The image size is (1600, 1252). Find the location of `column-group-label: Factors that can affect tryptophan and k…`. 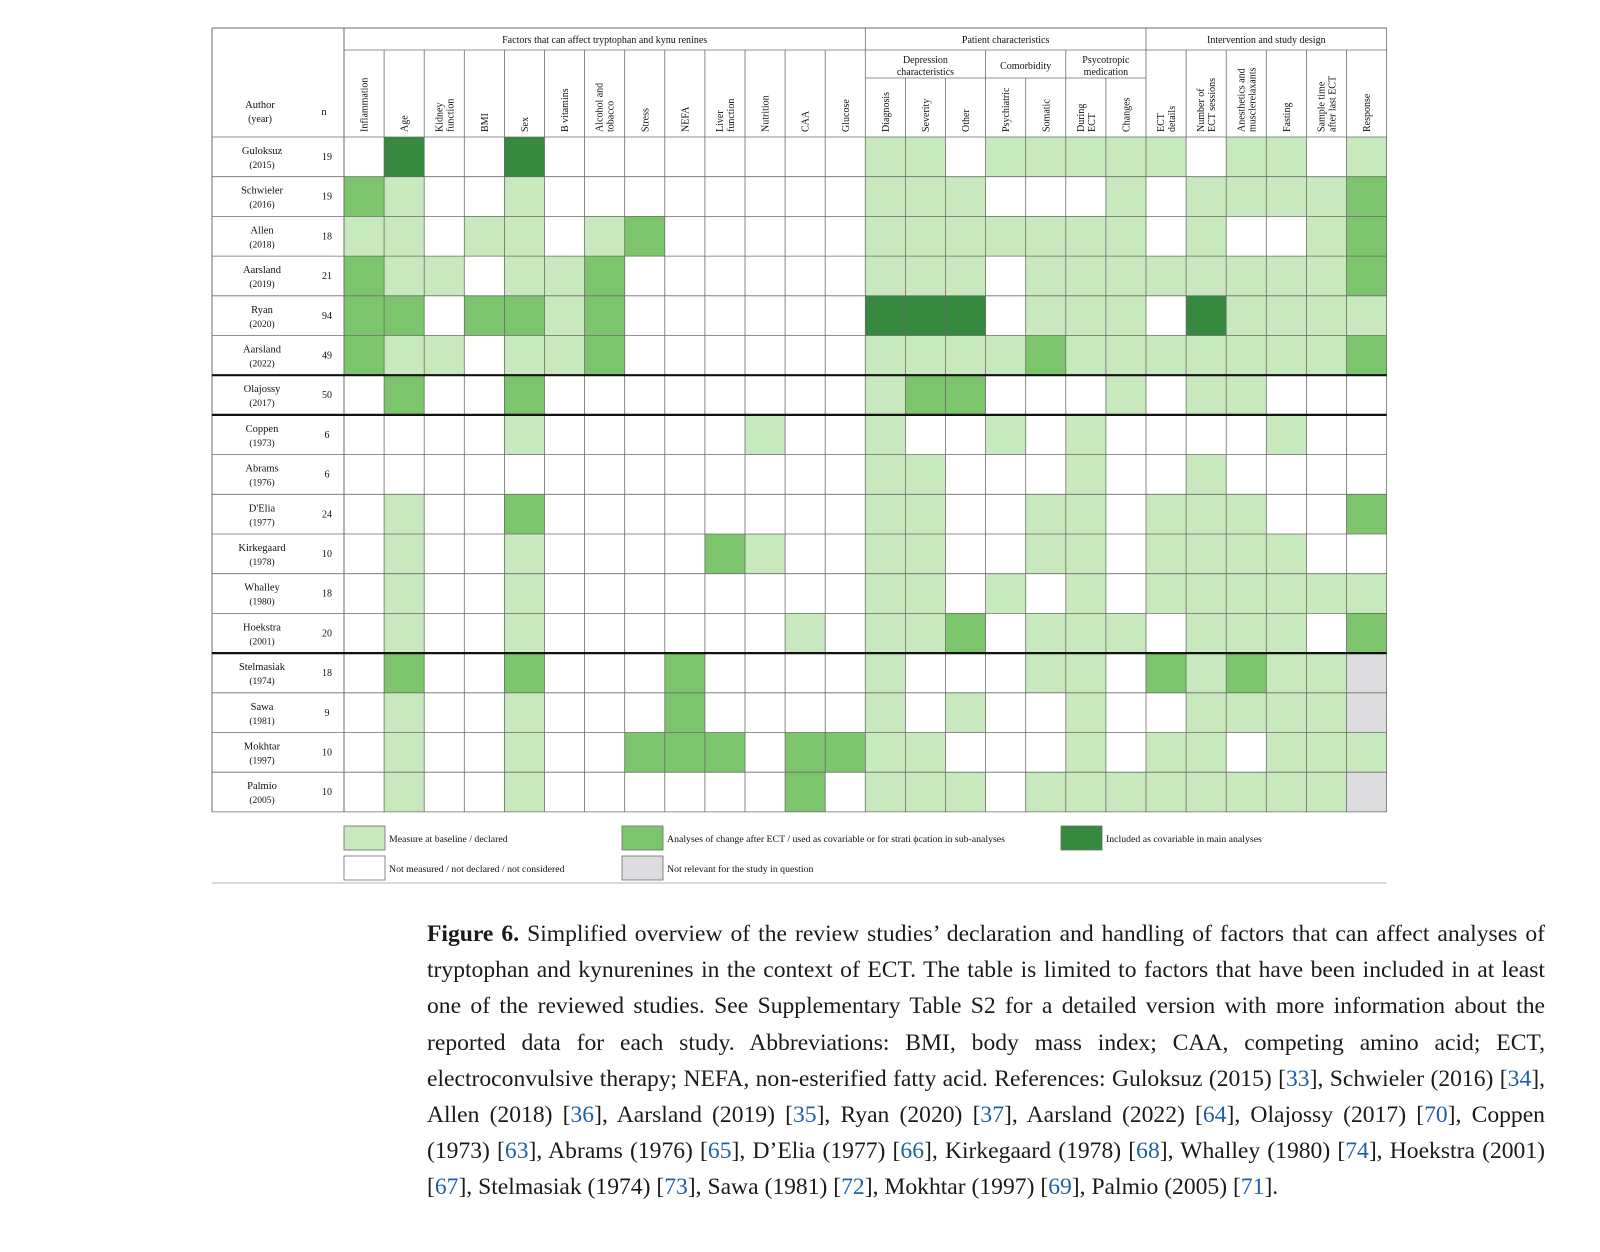

column-group-label: Factors that can affect tryptophan and k… is located at coordinates (604, 40).